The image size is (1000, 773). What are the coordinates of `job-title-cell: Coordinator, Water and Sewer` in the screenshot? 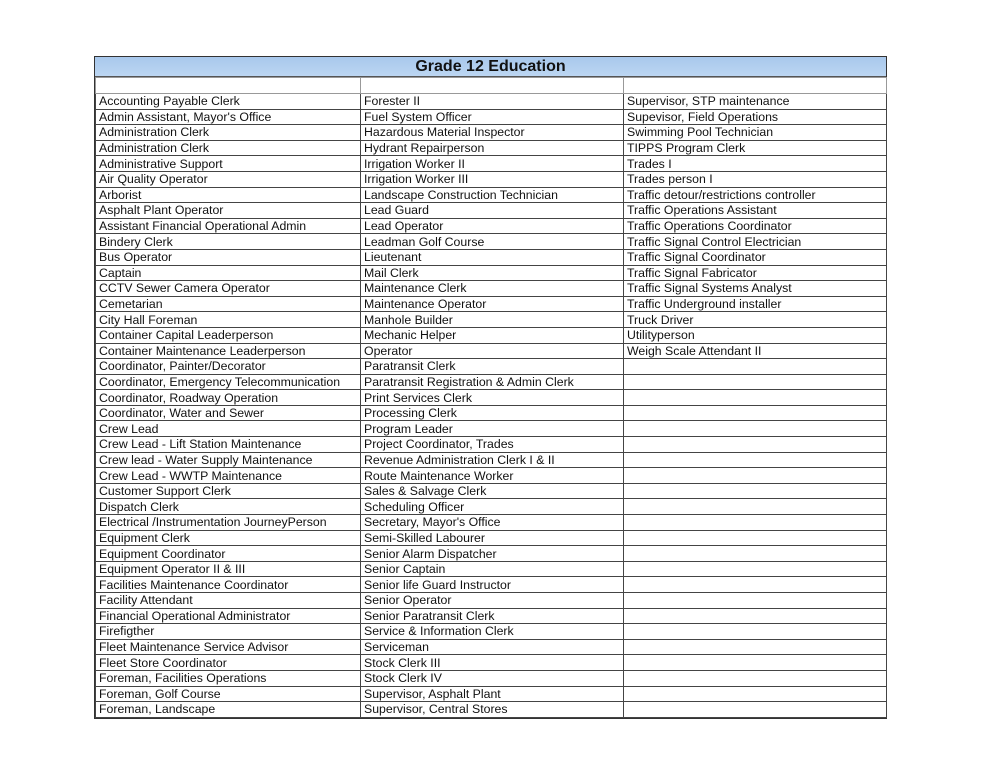 It's located at (228, 413).